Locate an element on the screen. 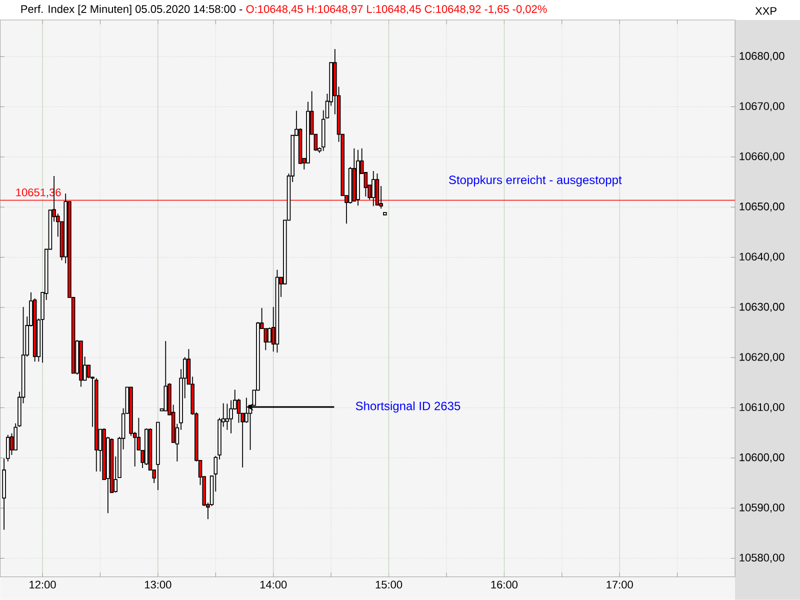 This screenshot has height=600, width=800. annotation: Shortsignal ID 2635 is located at coordinates (408, 407).